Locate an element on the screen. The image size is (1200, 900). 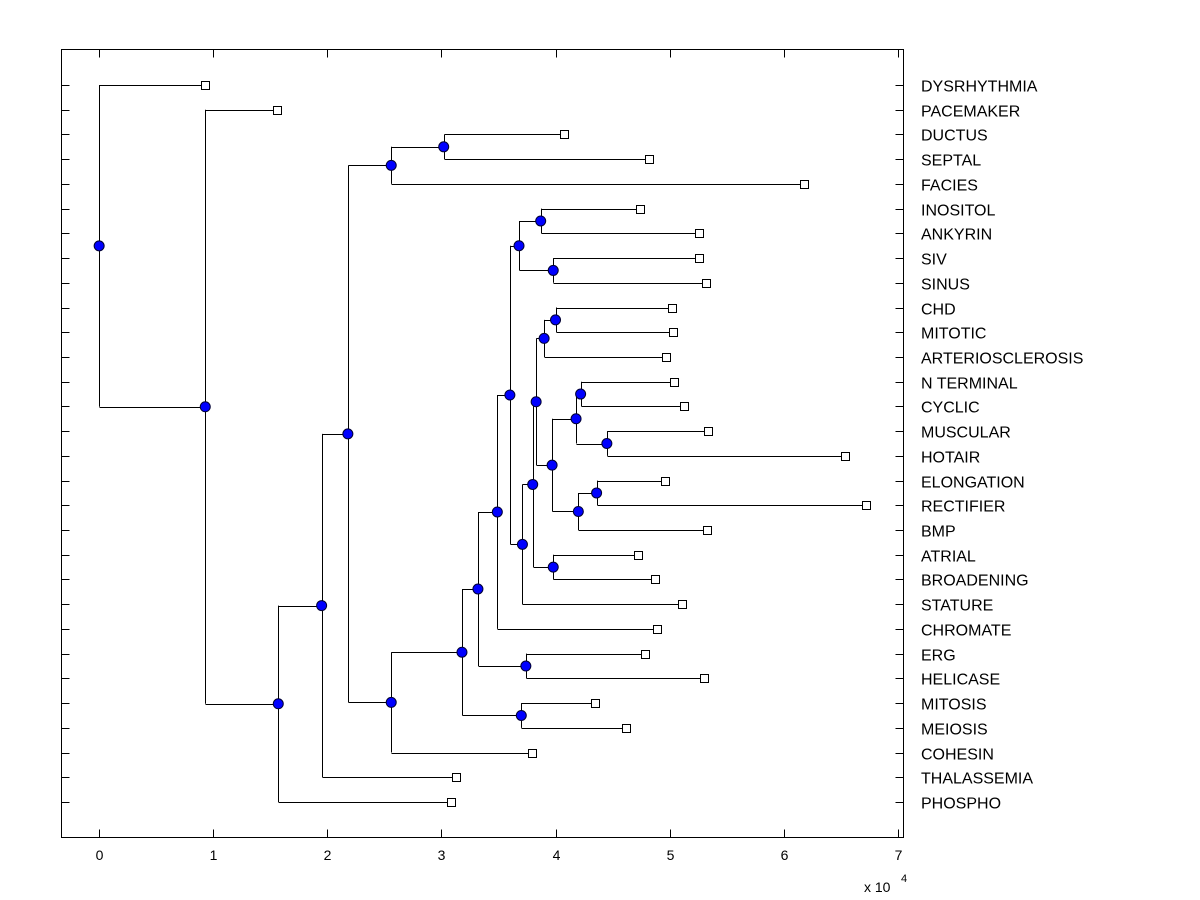
x-tick-label: 6 is located at coordinates (785, 855).